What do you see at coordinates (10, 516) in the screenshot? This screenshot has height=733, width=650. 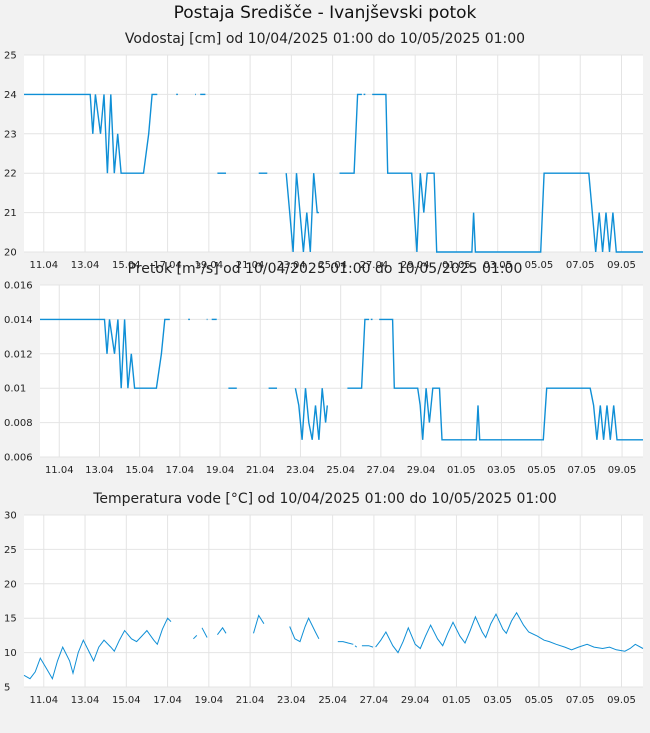 I see `y-tick-label: 30` at bounding box center [10, 516].